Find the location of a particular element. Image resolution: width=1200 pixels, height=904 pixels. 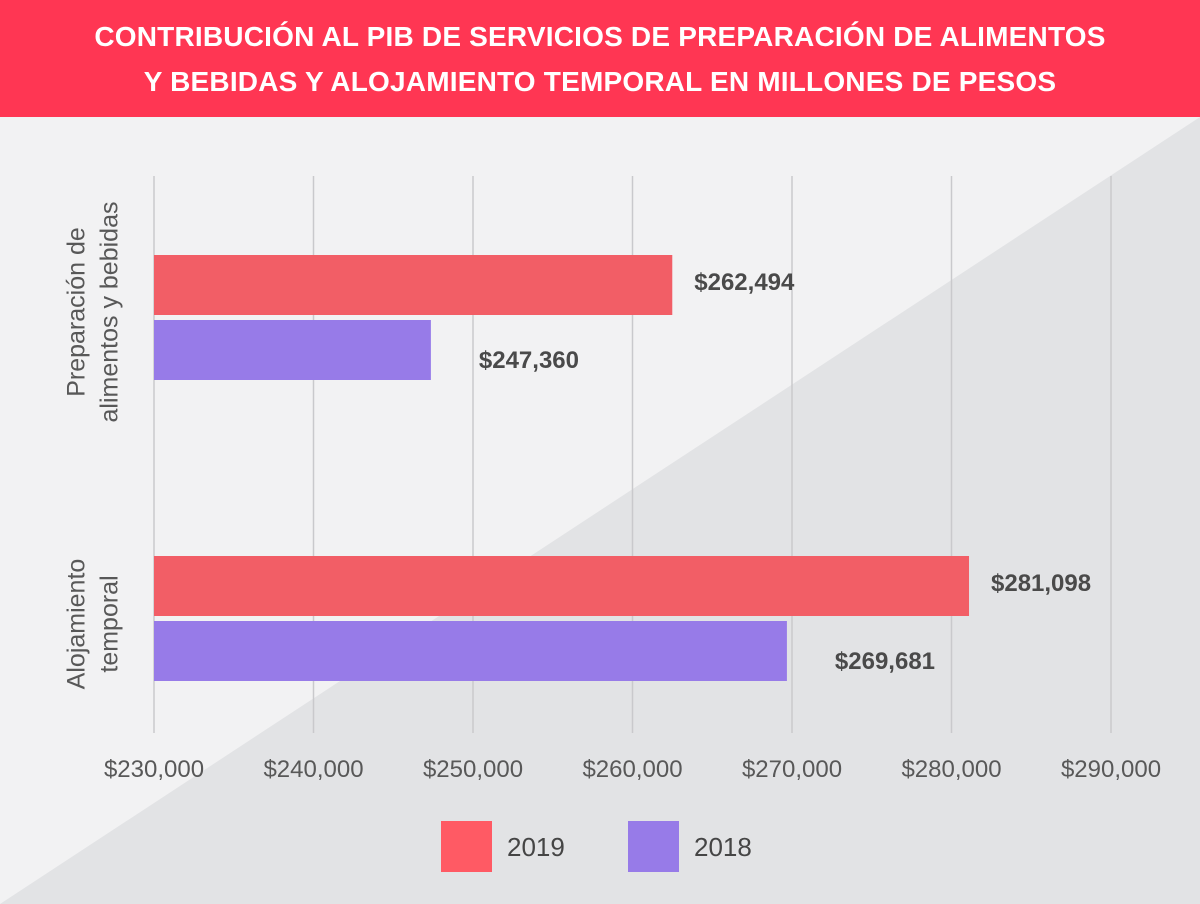

legend-swatch-2019 is located at coordinates (466, 846).